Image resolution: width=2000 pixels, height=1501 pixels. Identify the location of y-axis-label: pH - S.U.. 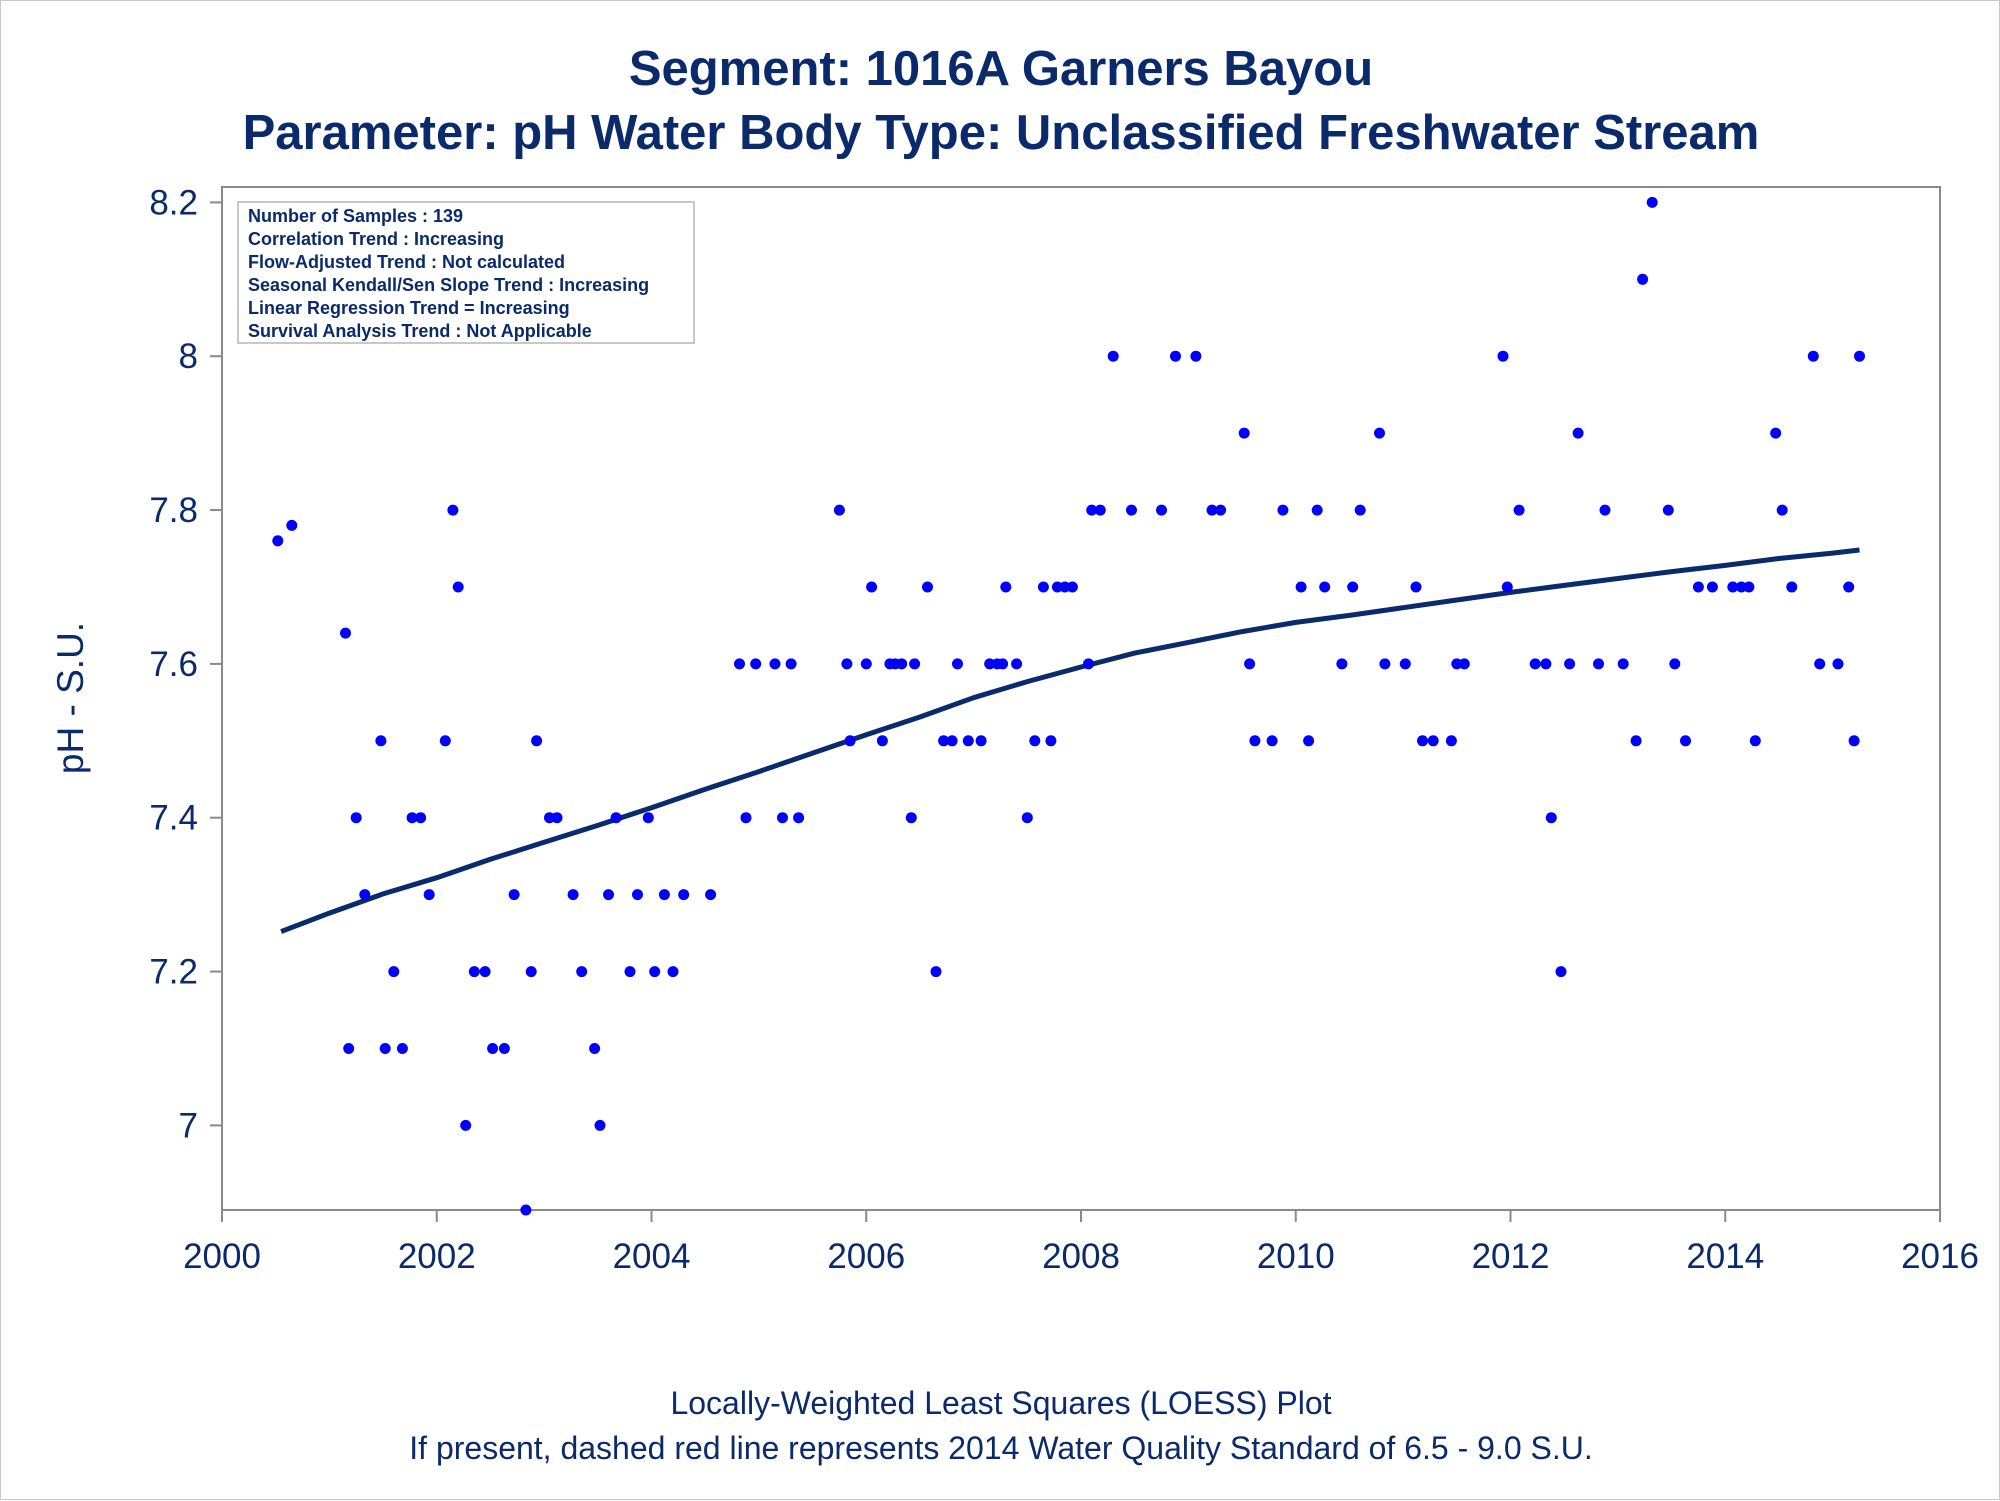
(70, 698).